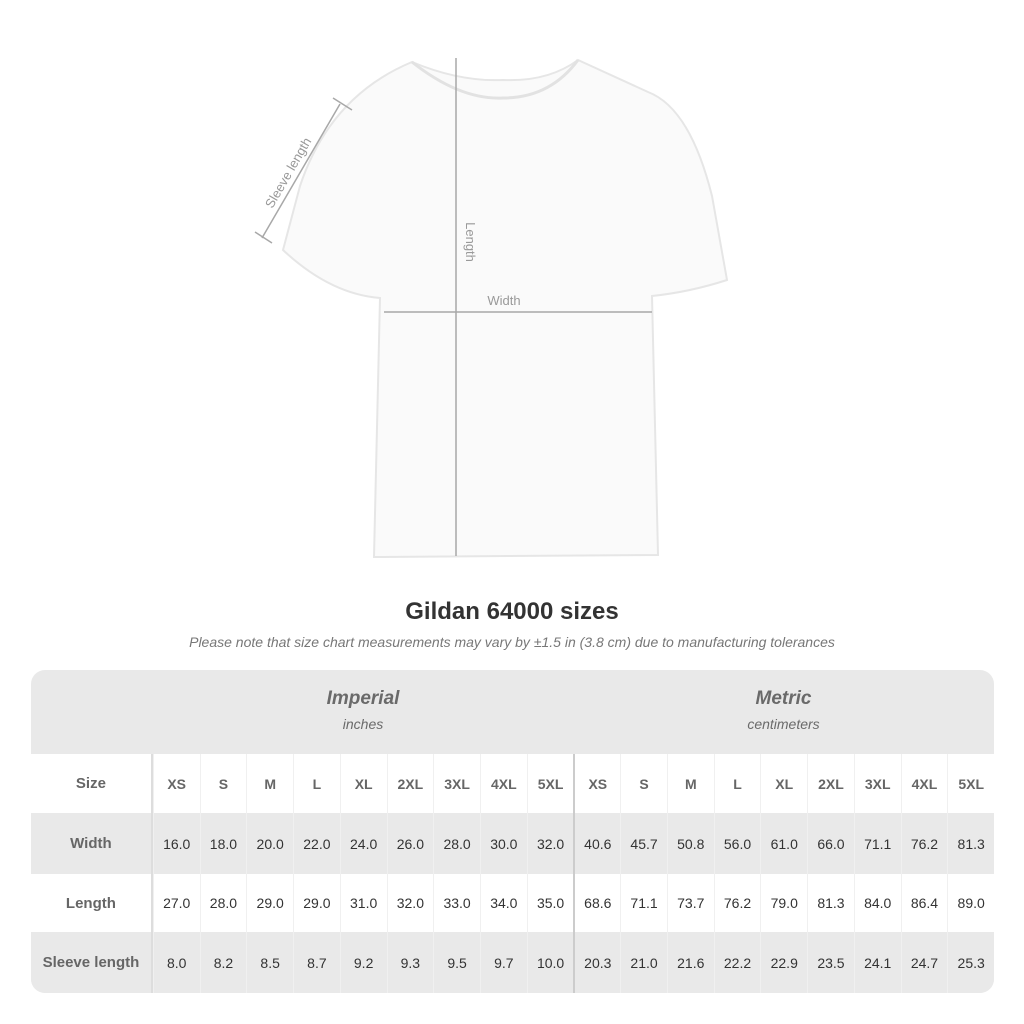 The width and height of the screenshot is (1024, 1024). What do you see at coordinates (269, 843) in the screenshot?
I see `value-cell: 20.0` at bounding box center [269, 843].